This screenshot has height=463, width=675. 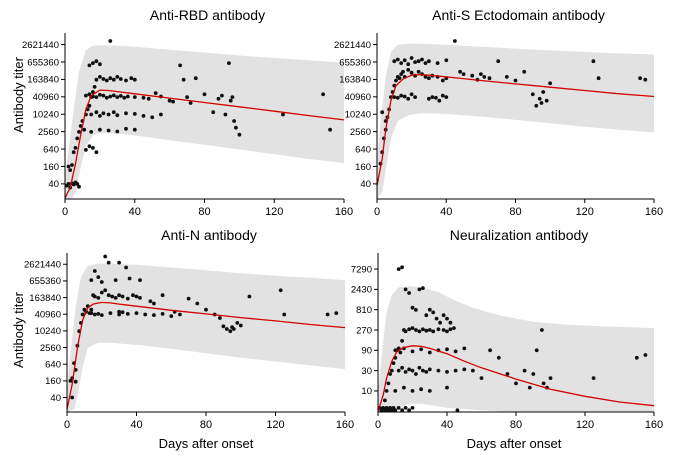 What do you see at coordinates (519, 235) in the screenshot?
I see `chart-title: Neuralization antibody` at bounding box center [519, 235].